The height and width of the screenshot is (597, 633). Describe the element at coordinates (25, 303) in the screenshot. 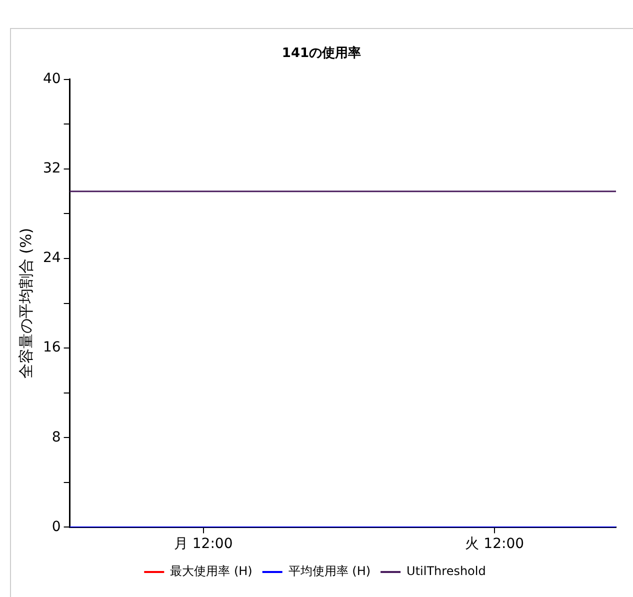

I see `y-axis-title: 全容量の平均割合 (%)` at that location.